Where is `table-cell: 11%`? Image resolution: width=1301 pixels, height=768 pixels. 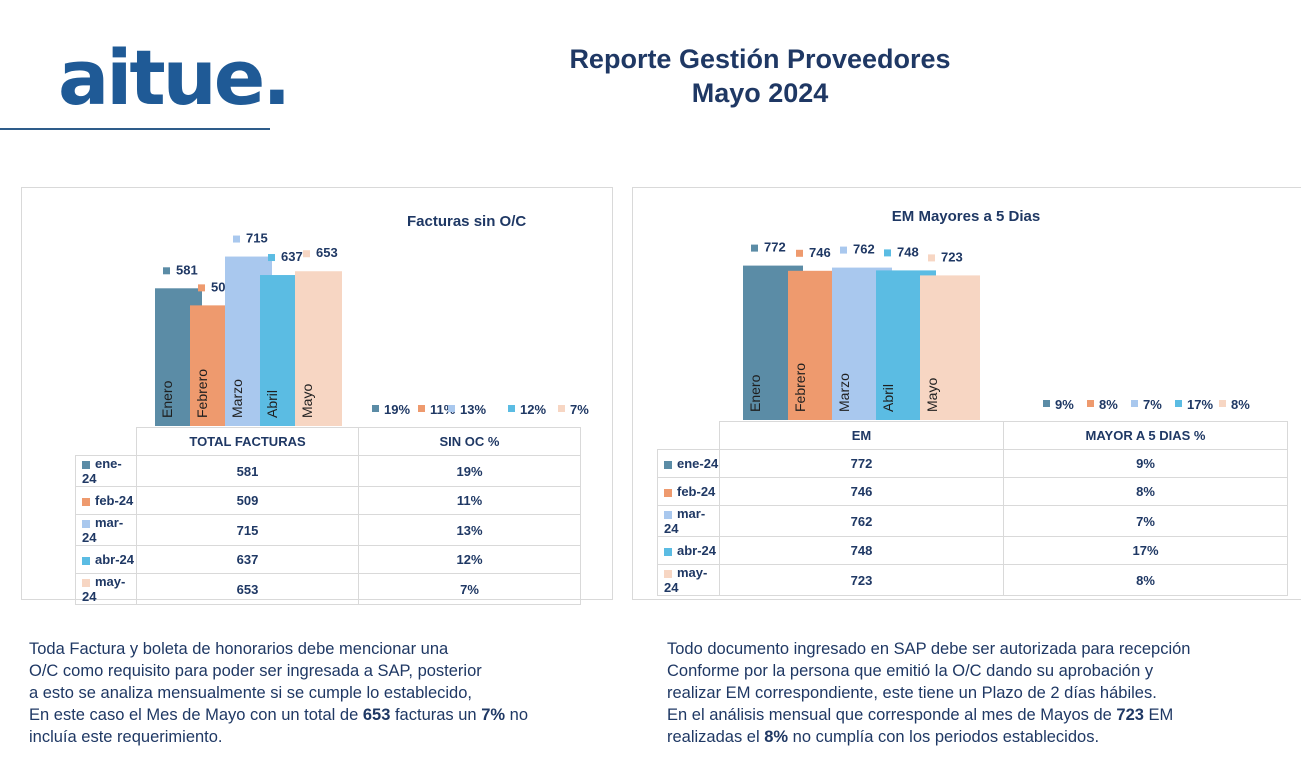 table-cell: 11% is located at coordinates (469, 500).